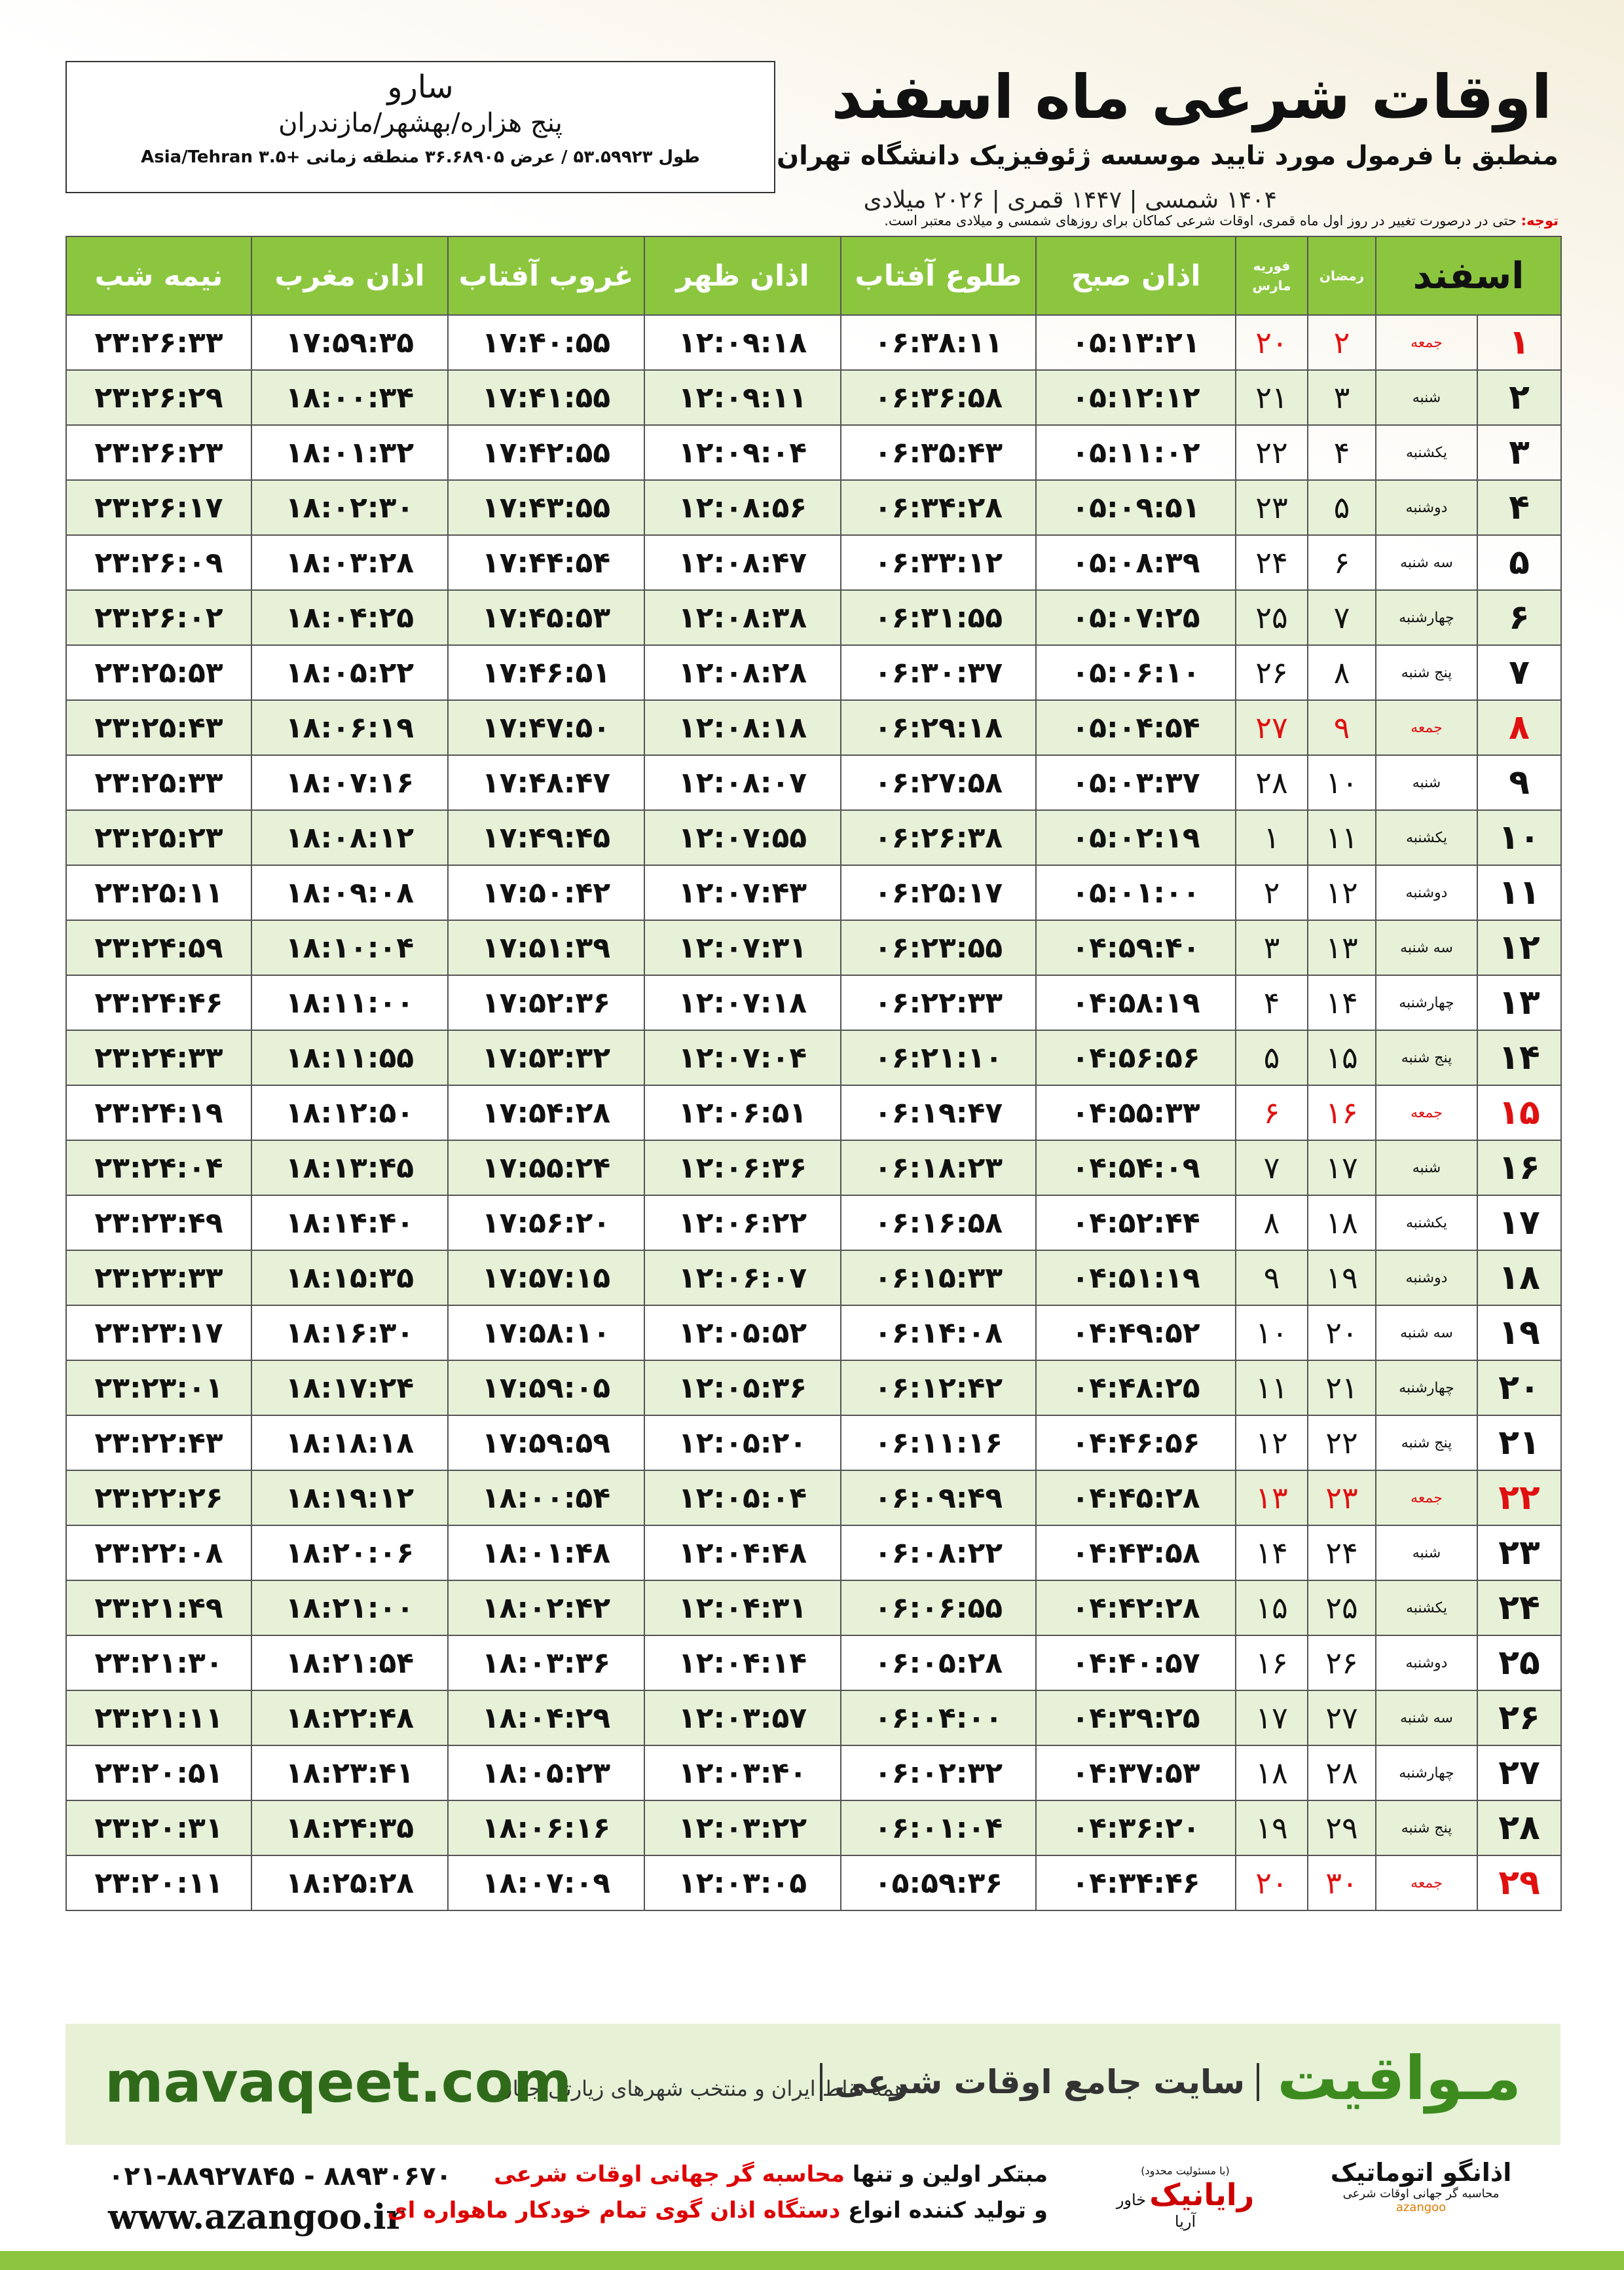 The width and height of the screenshot is (1624, 2270). What do you see at coordinates (1135, 1223) in the screenshot?
I see `time: ۰۴:۵۲:۴۴` at bounding box center [1135, 1223].